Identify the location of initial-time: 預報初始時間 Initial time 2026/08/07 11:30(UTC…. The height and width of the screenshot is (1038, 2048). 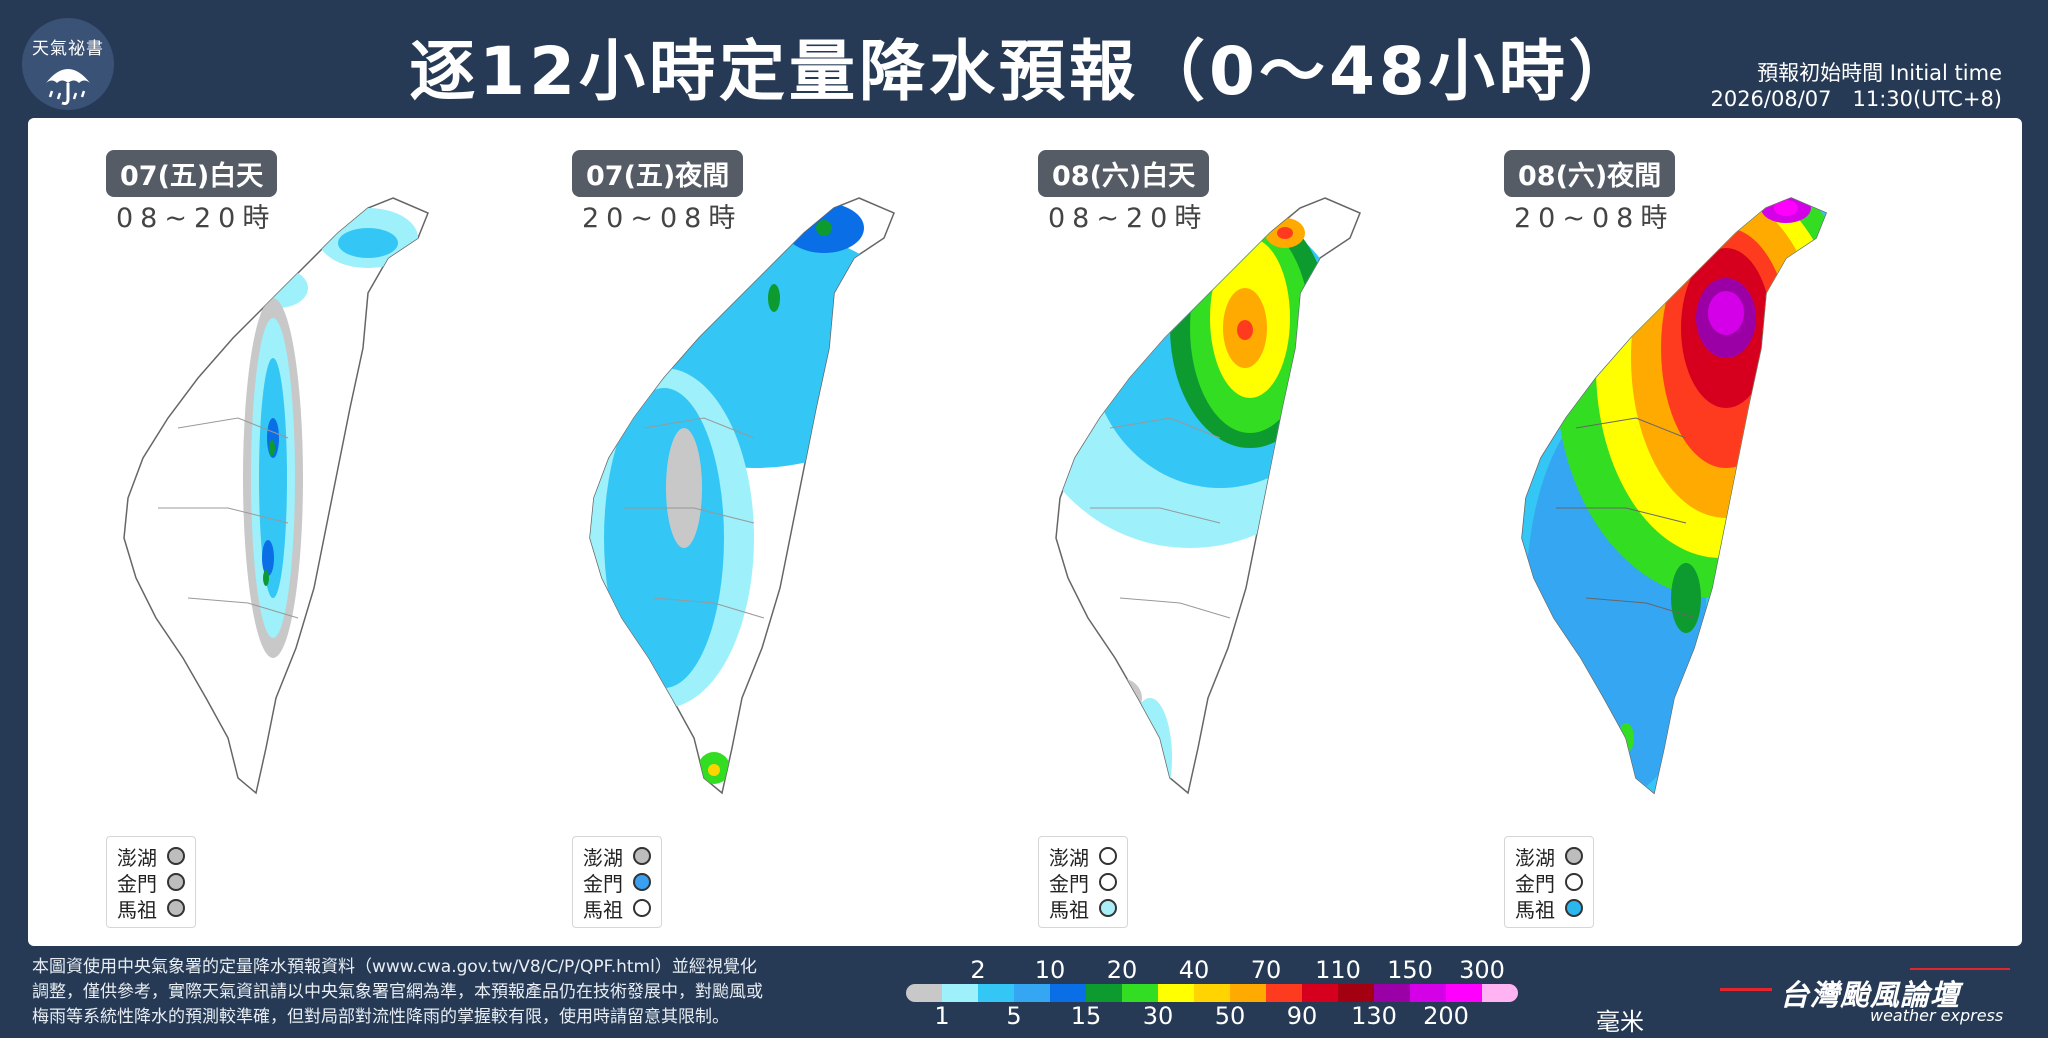
(1856, 86).